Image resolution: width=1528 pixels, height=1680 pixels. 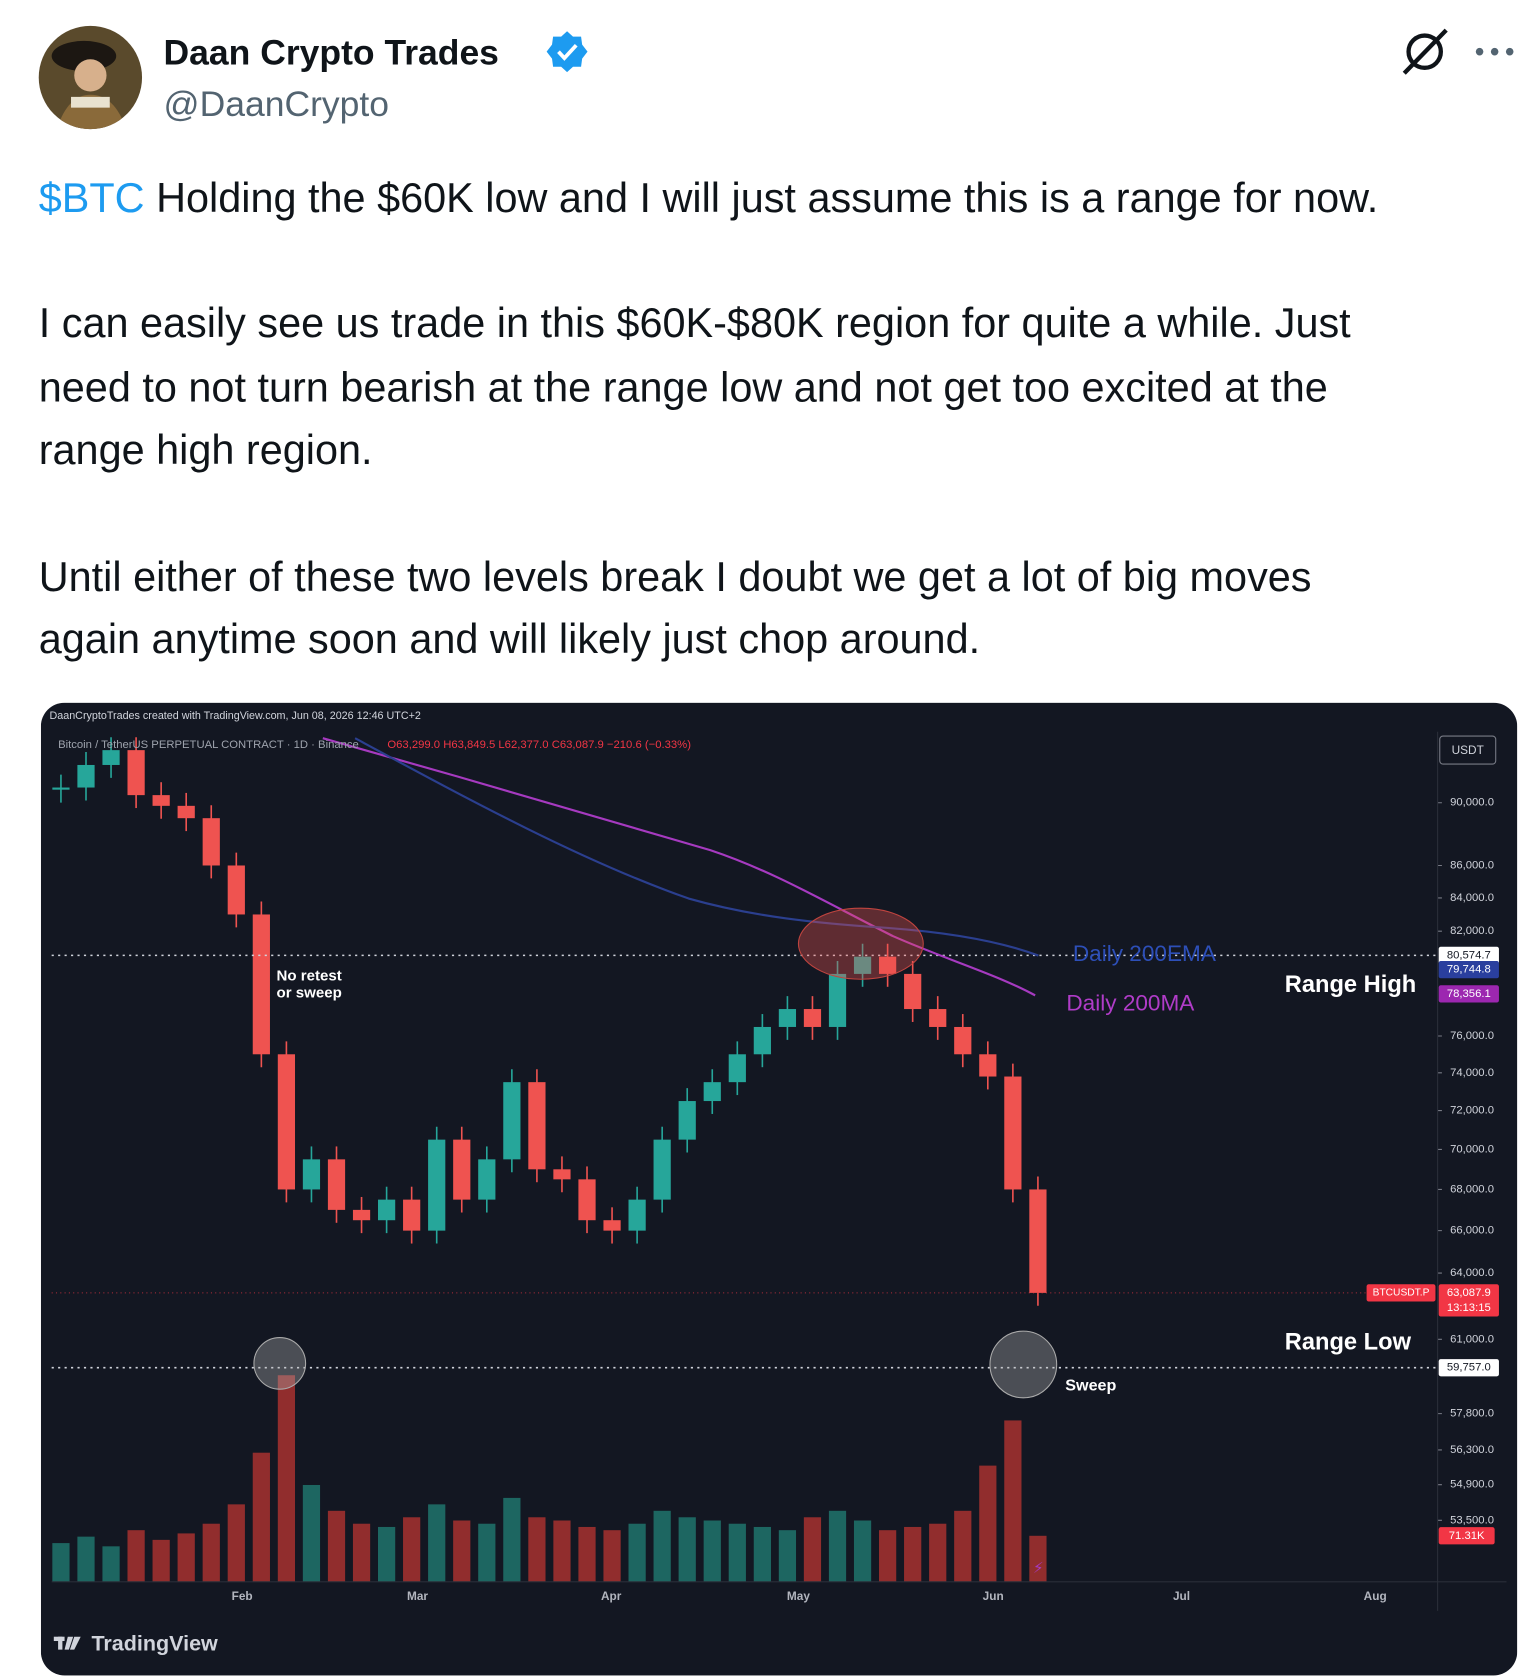 I want to click on tweet-line: range high region., so click(x=206, y=450).